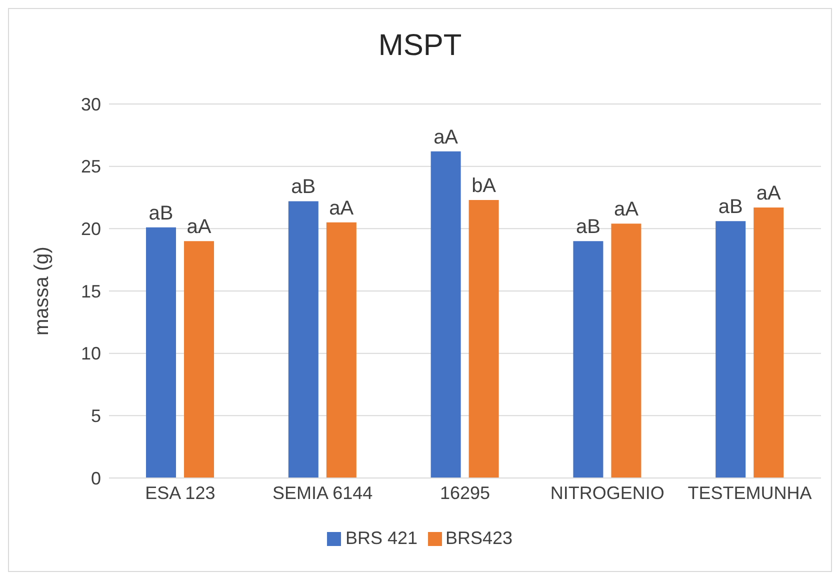 This screenshot has width=840, height=580. What do you see at coordinates (95, 478) in the screenshot?
I see `y-tick-label: 0` at bounding box center [95, 478].